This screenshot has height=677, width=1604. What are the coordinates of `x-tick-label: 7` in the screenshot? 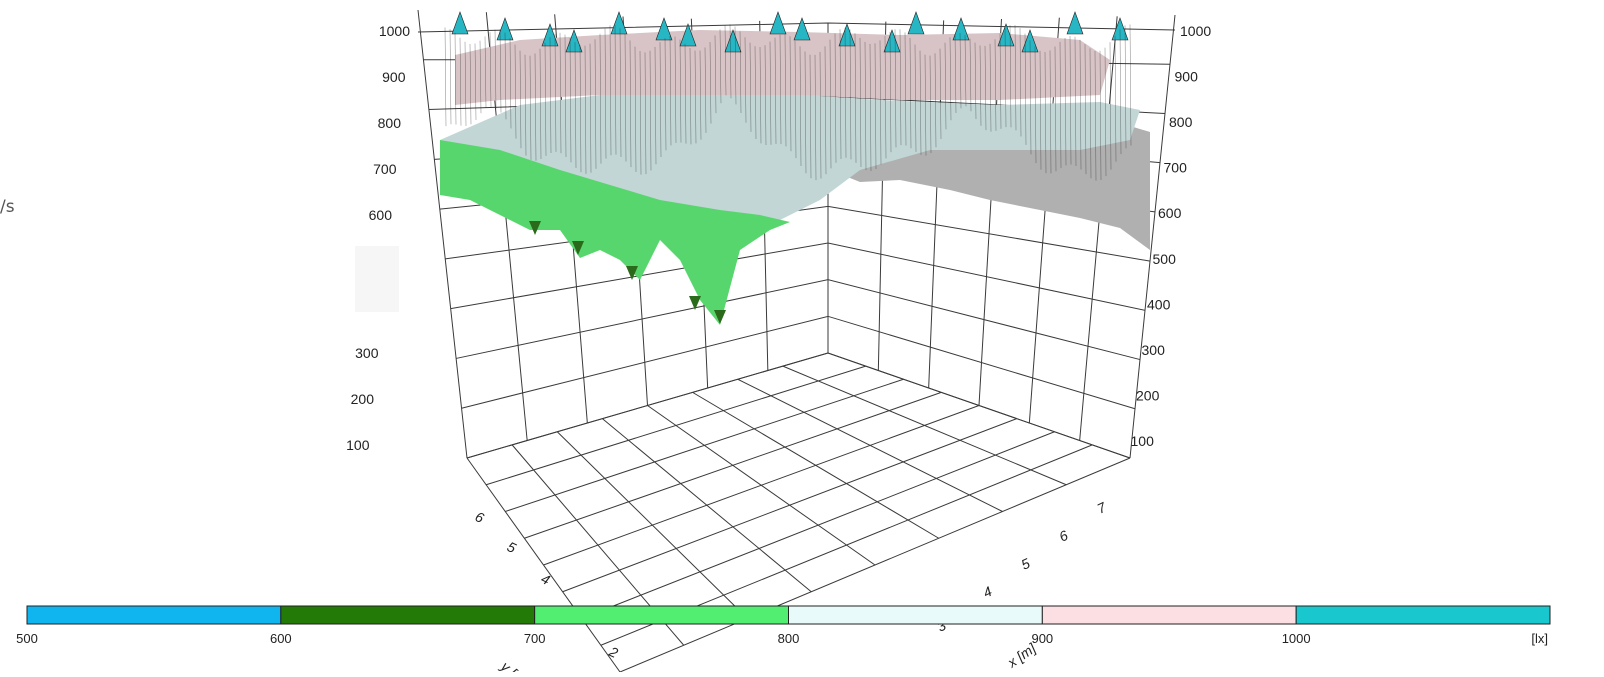 It's located at (1102, 507).